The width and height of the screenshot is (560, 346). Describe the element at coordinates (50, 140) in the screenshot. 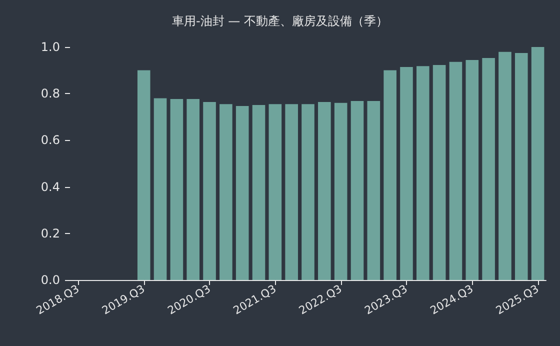

I see `y-tick-label: 0.6` at that location.